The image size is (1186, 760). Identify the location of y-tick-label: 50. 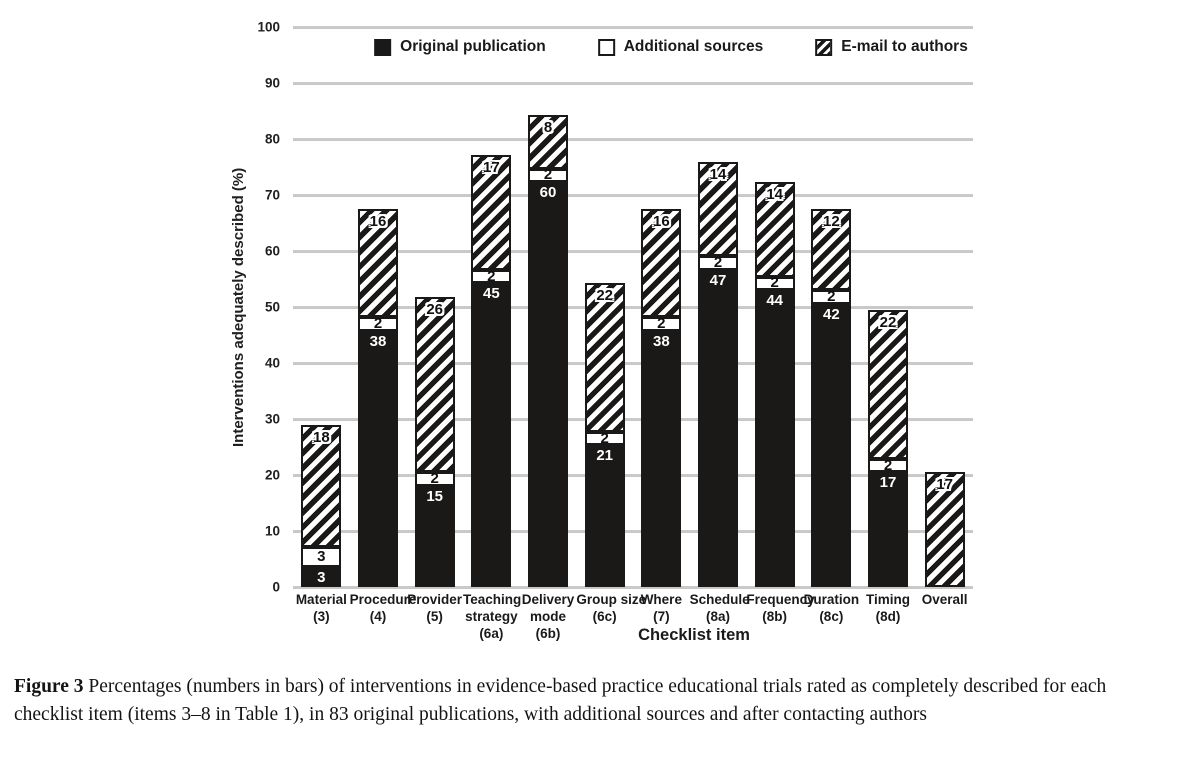
(272, 307).